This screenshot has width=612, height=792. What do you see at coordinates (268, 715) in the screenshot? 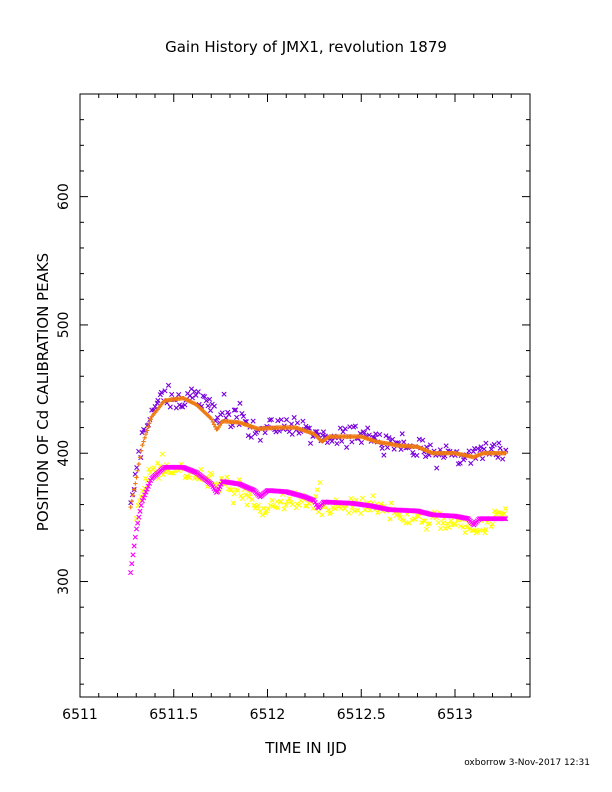
I see `x-tick-label: 6512` at bounding box center [268, 715].